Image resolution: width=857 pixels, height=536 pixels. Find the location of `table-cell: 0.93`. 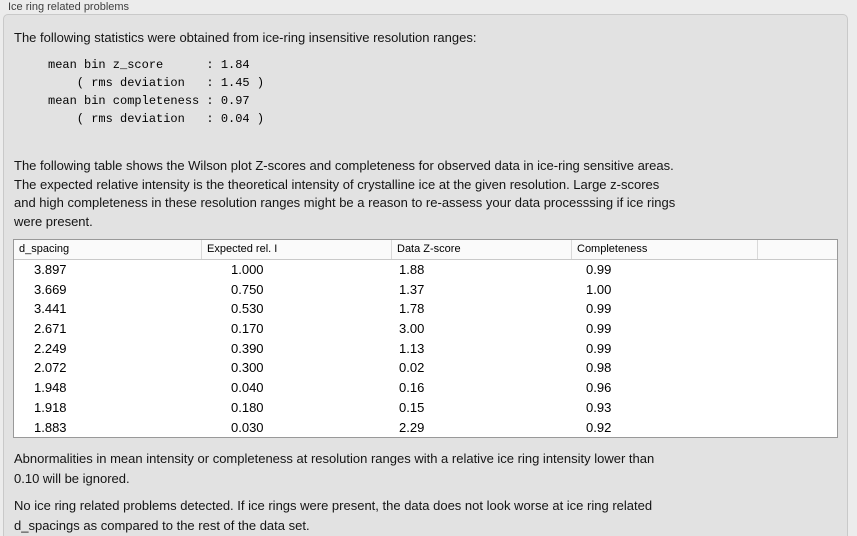

table-cell: 0.93 is located at coordinates (599, 407).